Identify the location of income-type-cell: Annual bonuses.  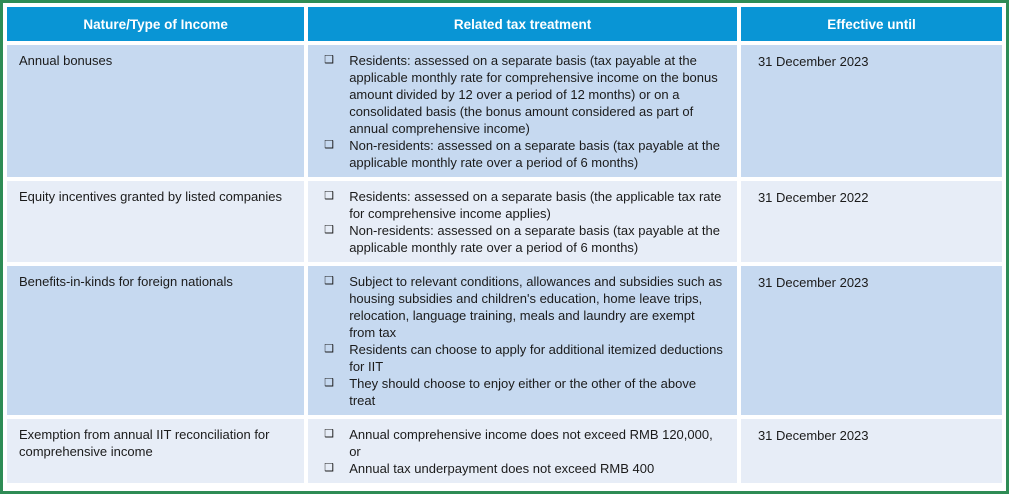
(156, 111).